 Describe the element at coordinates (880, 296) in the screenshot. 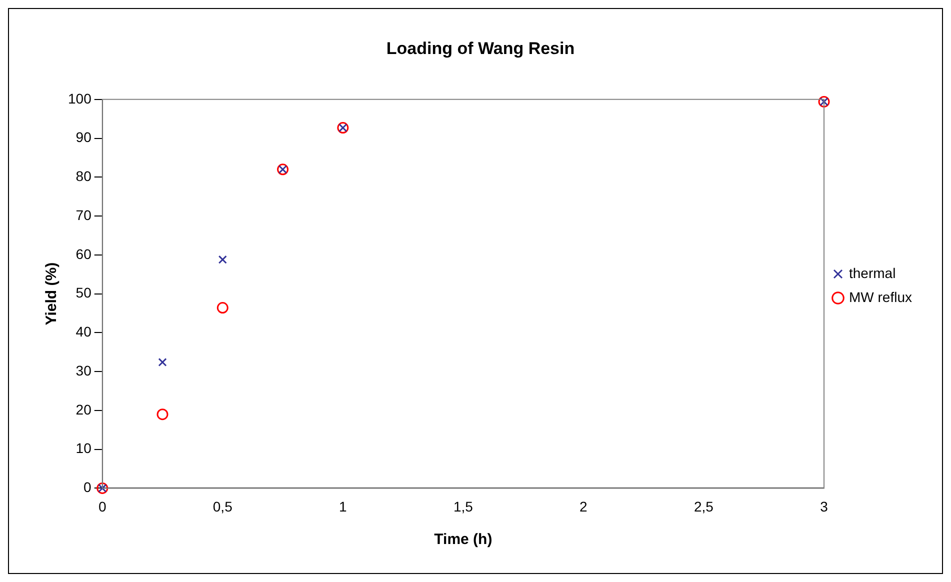

I see `legend-label: MW reflux` at that location.